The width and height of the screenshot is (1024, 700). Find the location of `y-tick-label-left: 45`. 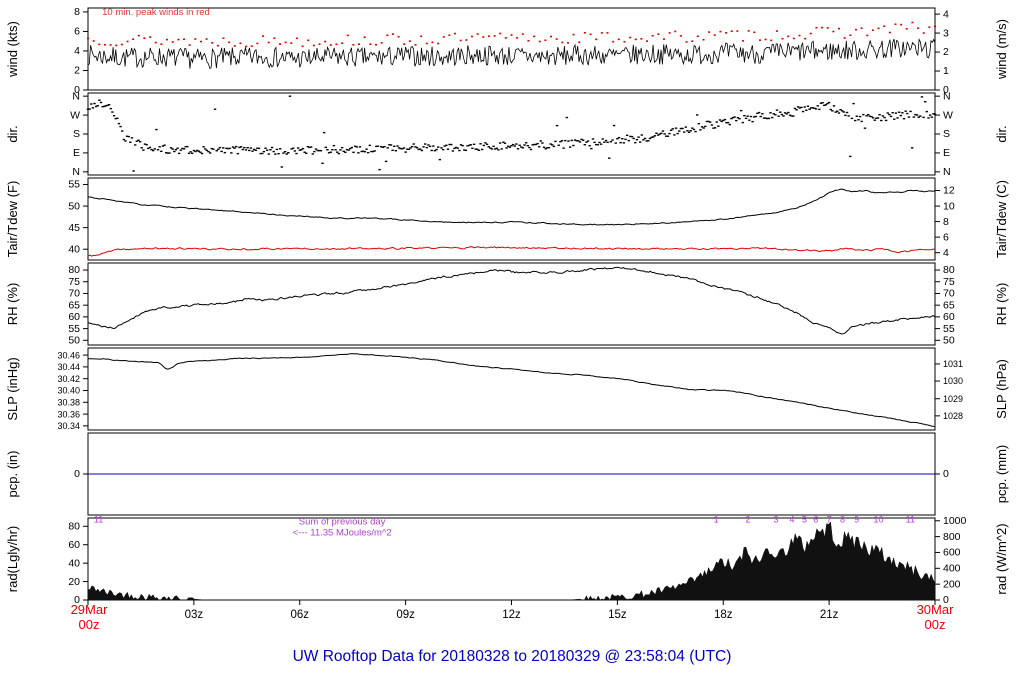

y-tick-label-left: 45 is located at coordinates (74, 228).